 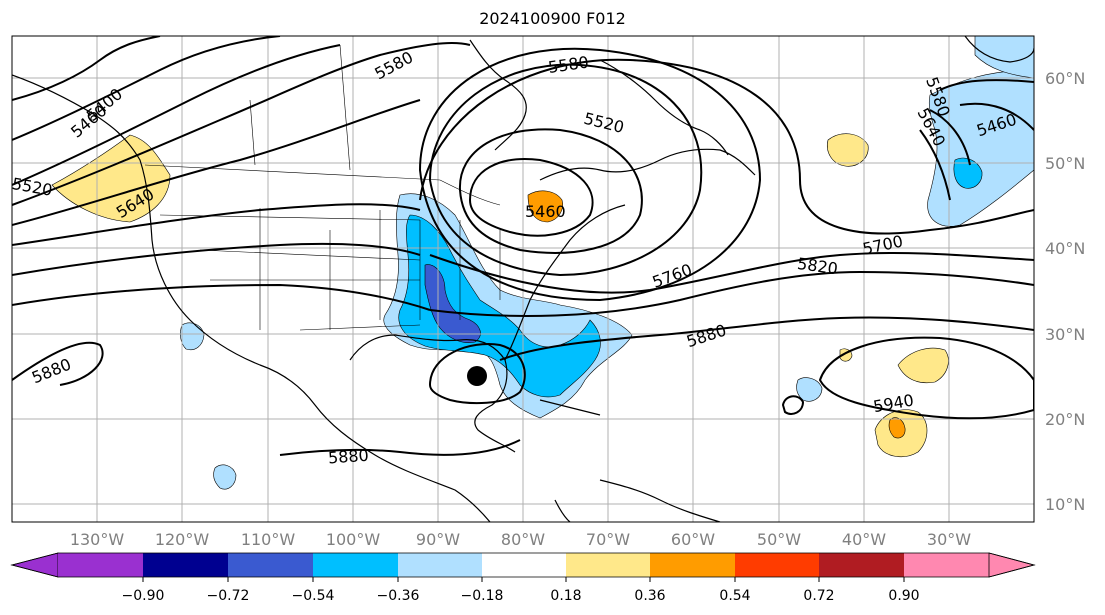 I want to click on negative-anomaly-north-atlantic-mid, so click(x=968, y=173).